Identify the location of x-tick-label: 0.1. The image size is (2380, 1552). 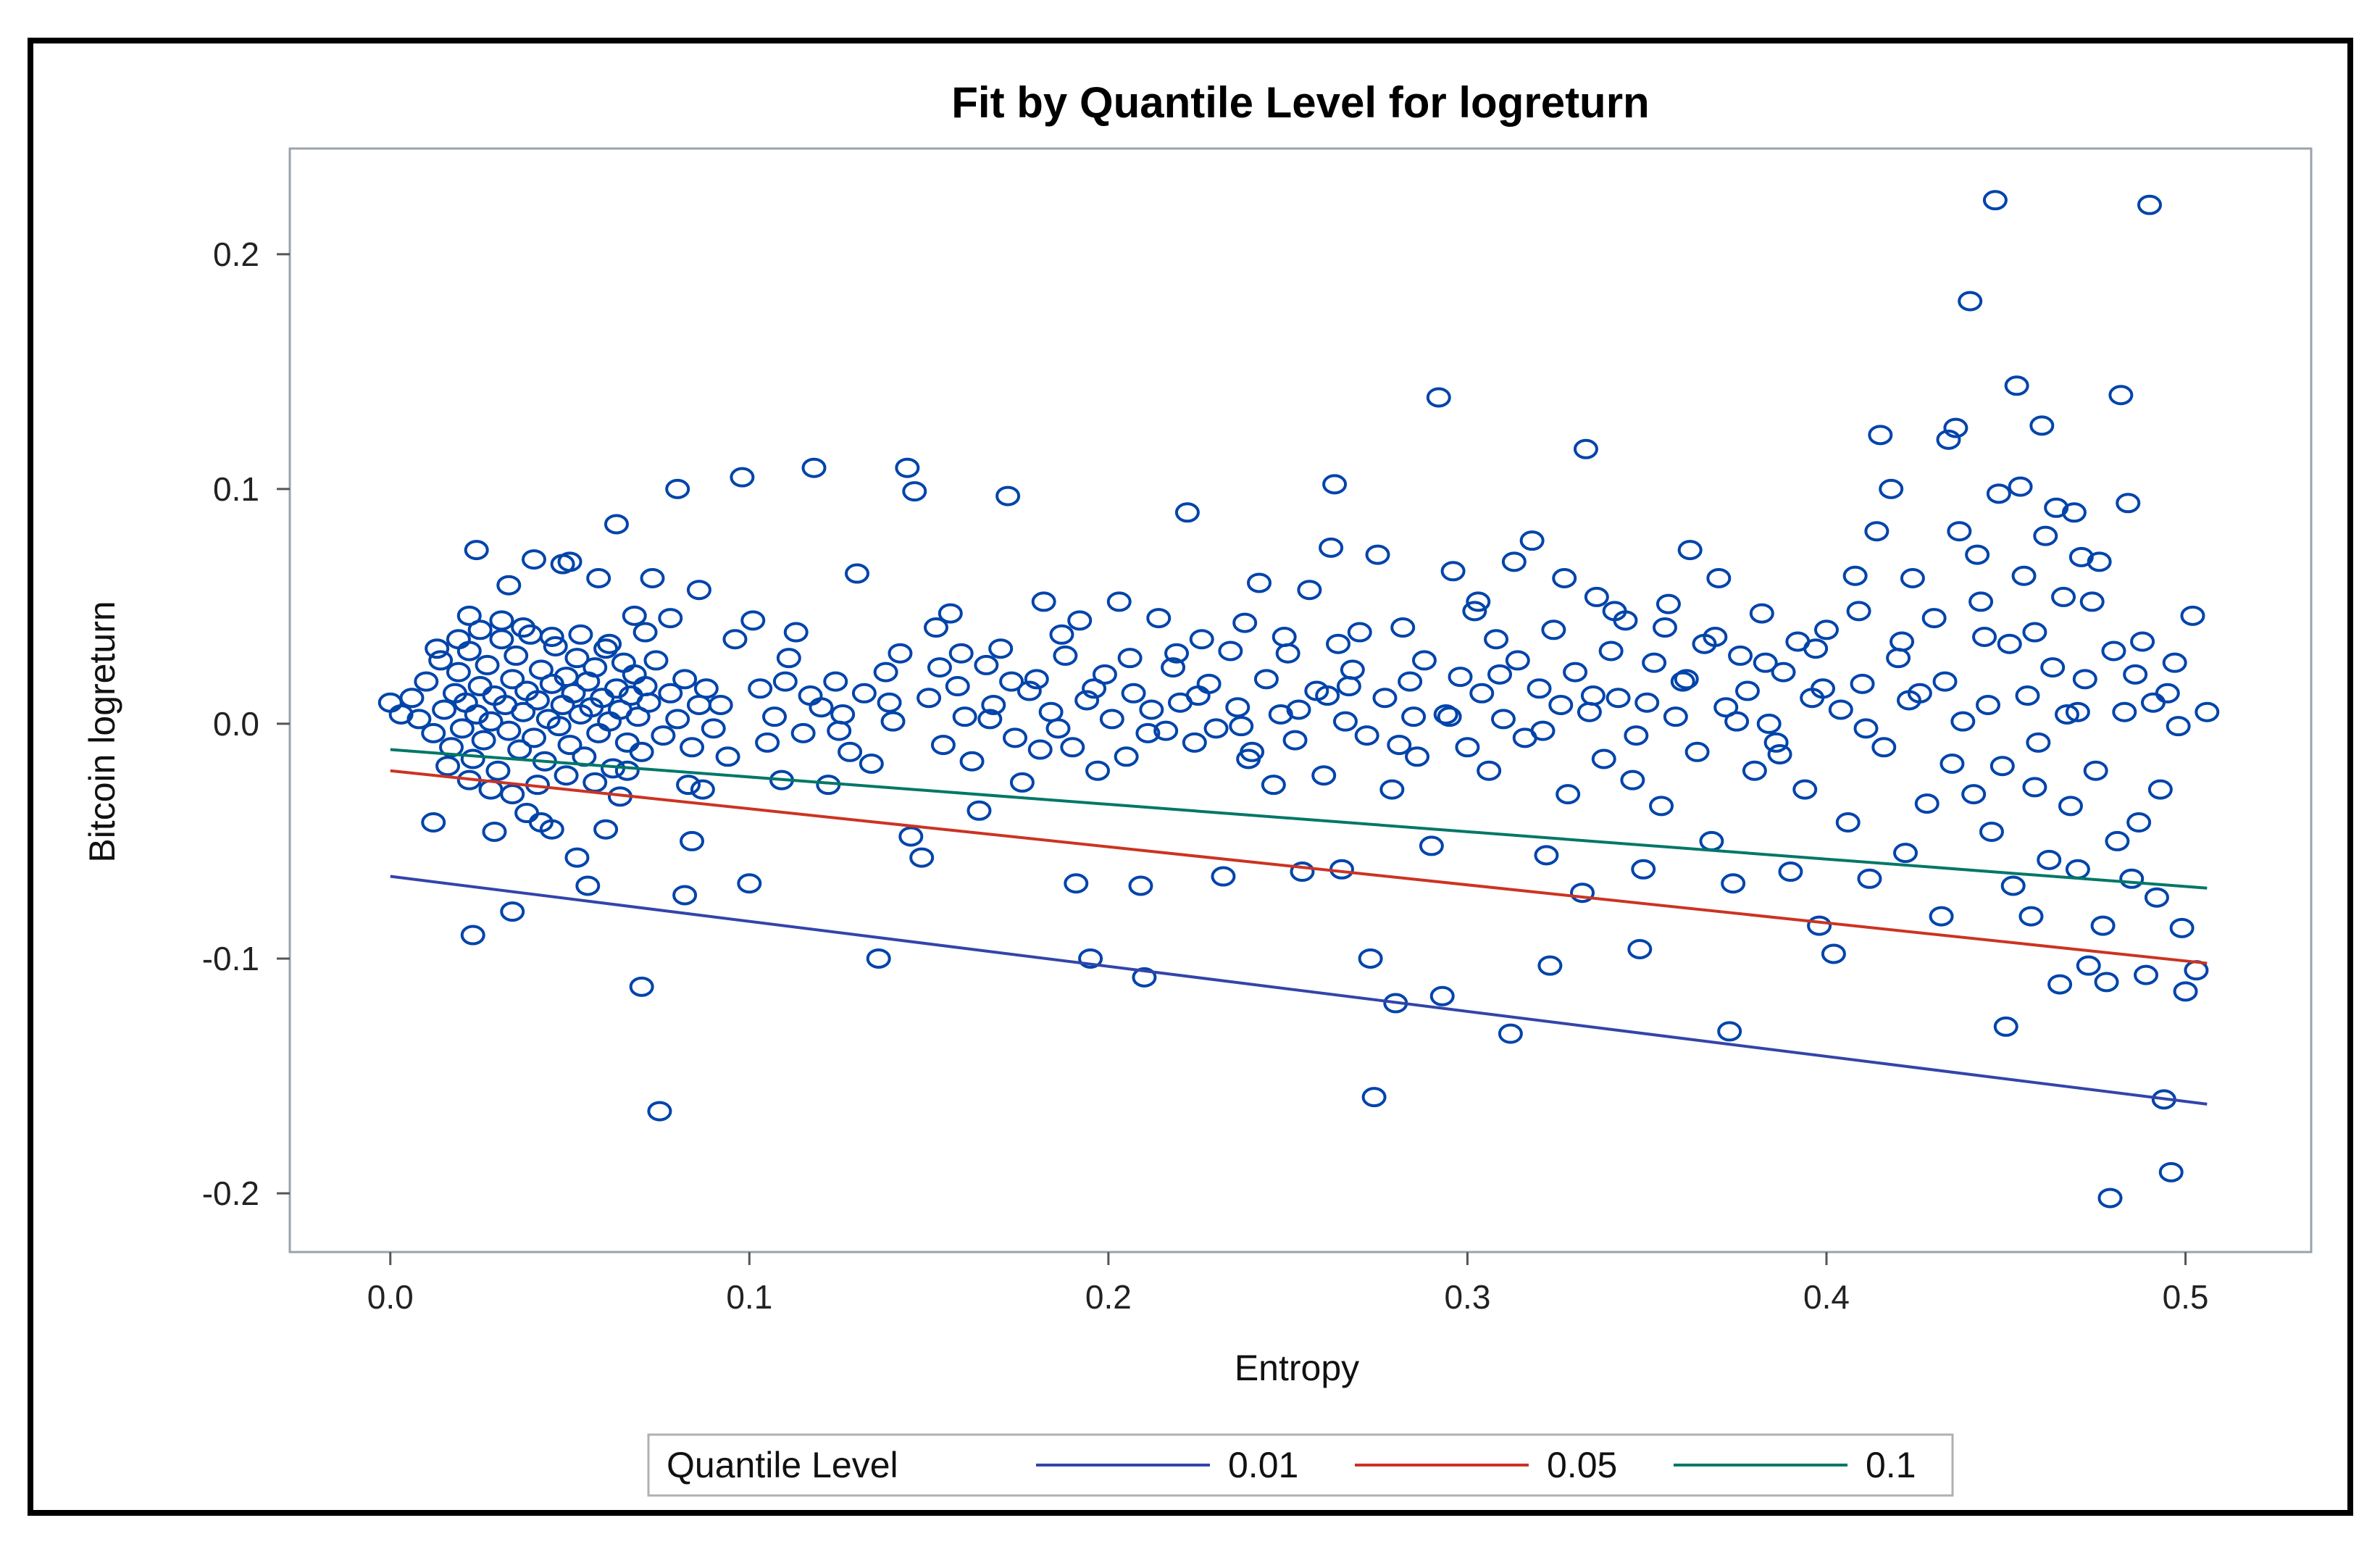
(749, 1297).